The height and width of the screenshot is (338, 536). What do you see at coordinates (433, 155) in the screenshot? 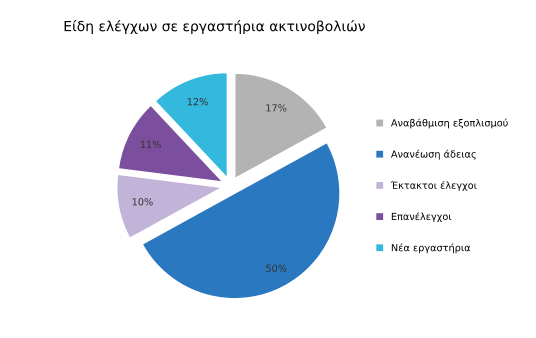
I see `legend-label: Ανανέωση άδειας` at bounding box center [433, 155].